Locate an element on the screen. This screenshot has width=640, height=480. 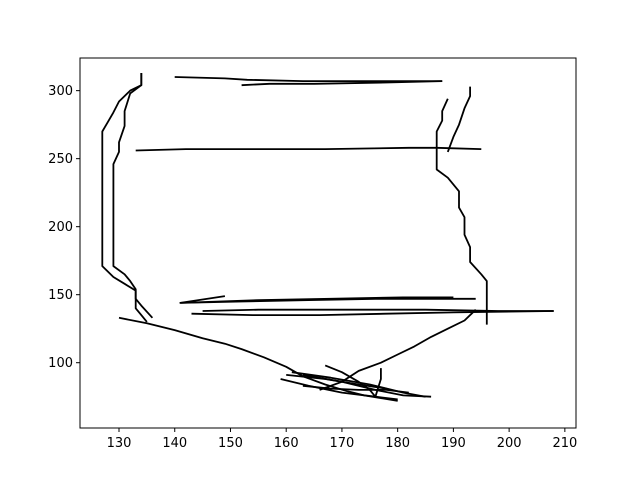
x-axis: 130 140 150 160 170 180 190 200 210 is located at coordinates (342, 439).